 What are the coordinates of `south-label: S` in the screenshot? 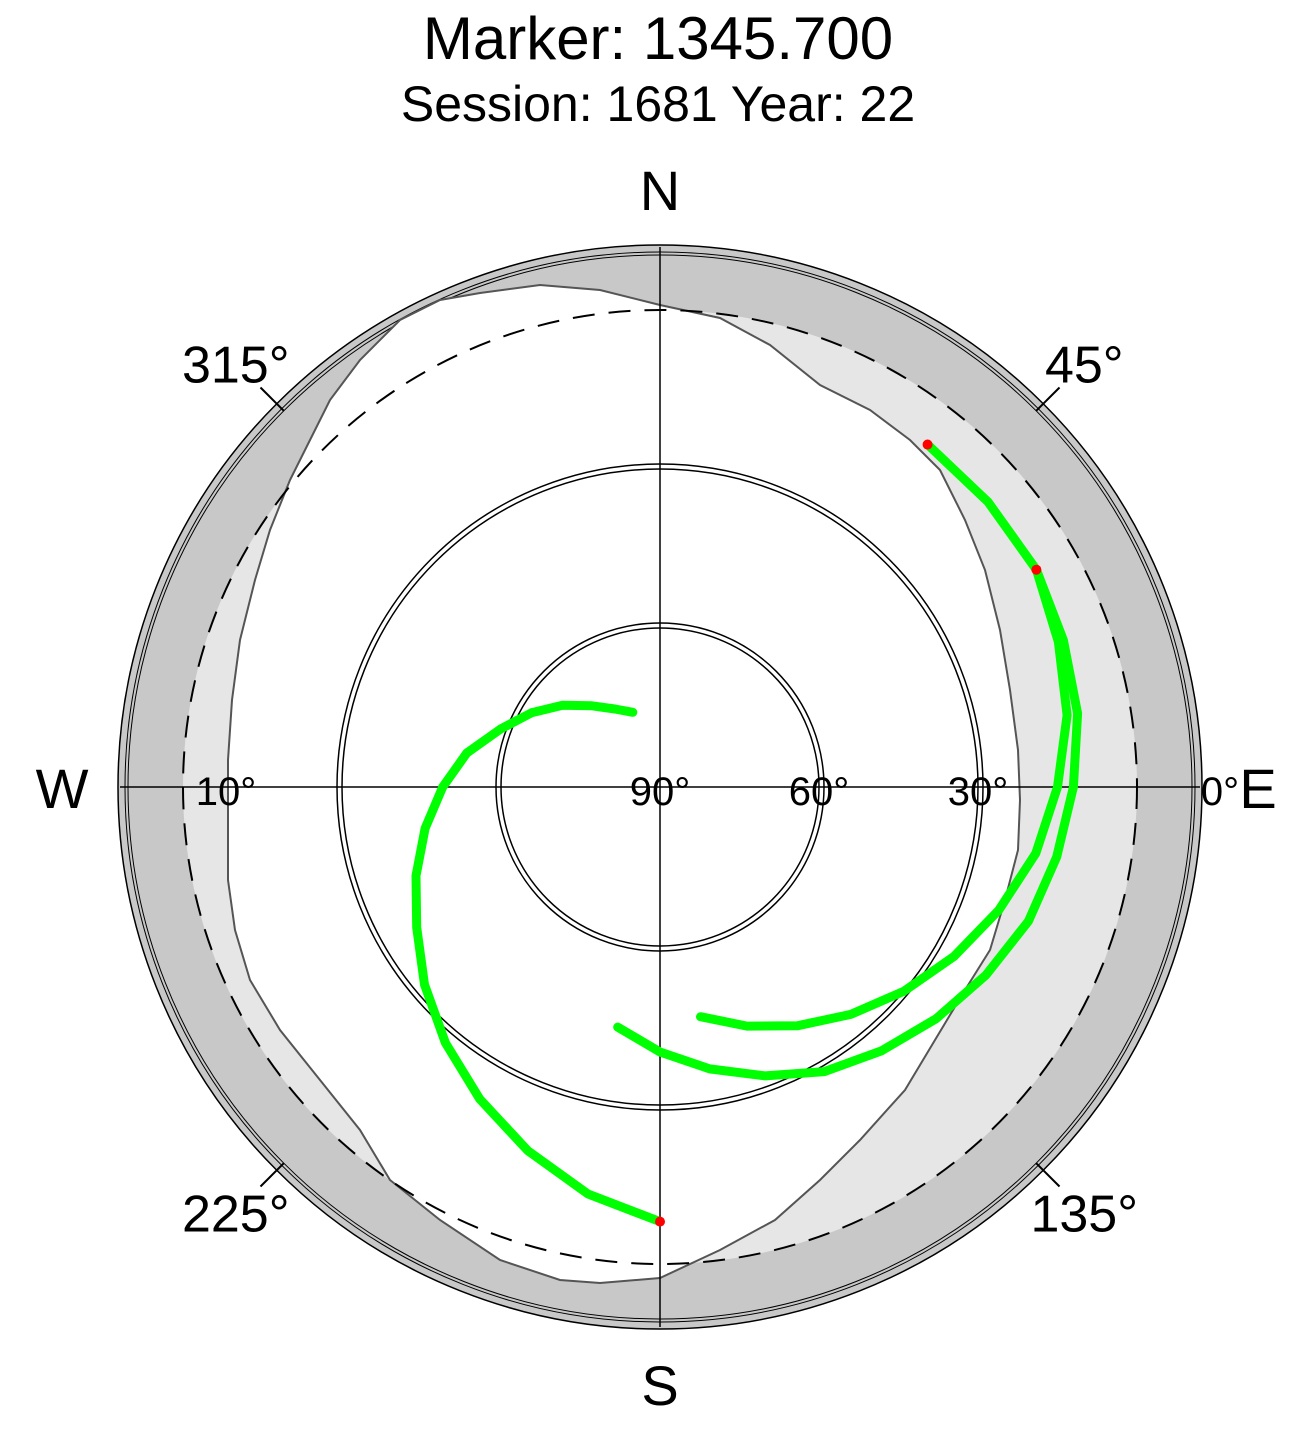 It's located at (659, 1385).